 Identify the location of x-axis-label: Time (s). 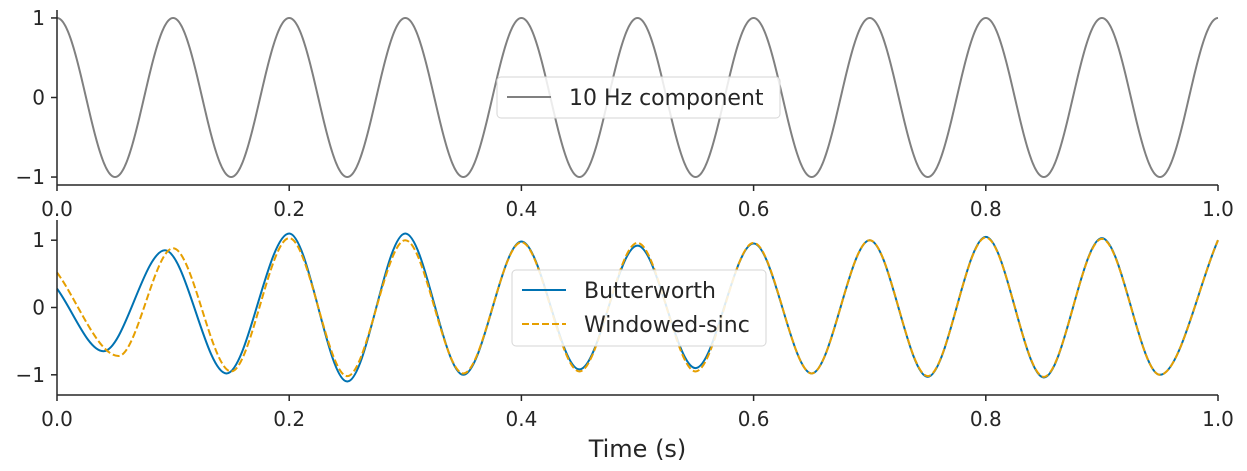
(637, 449).